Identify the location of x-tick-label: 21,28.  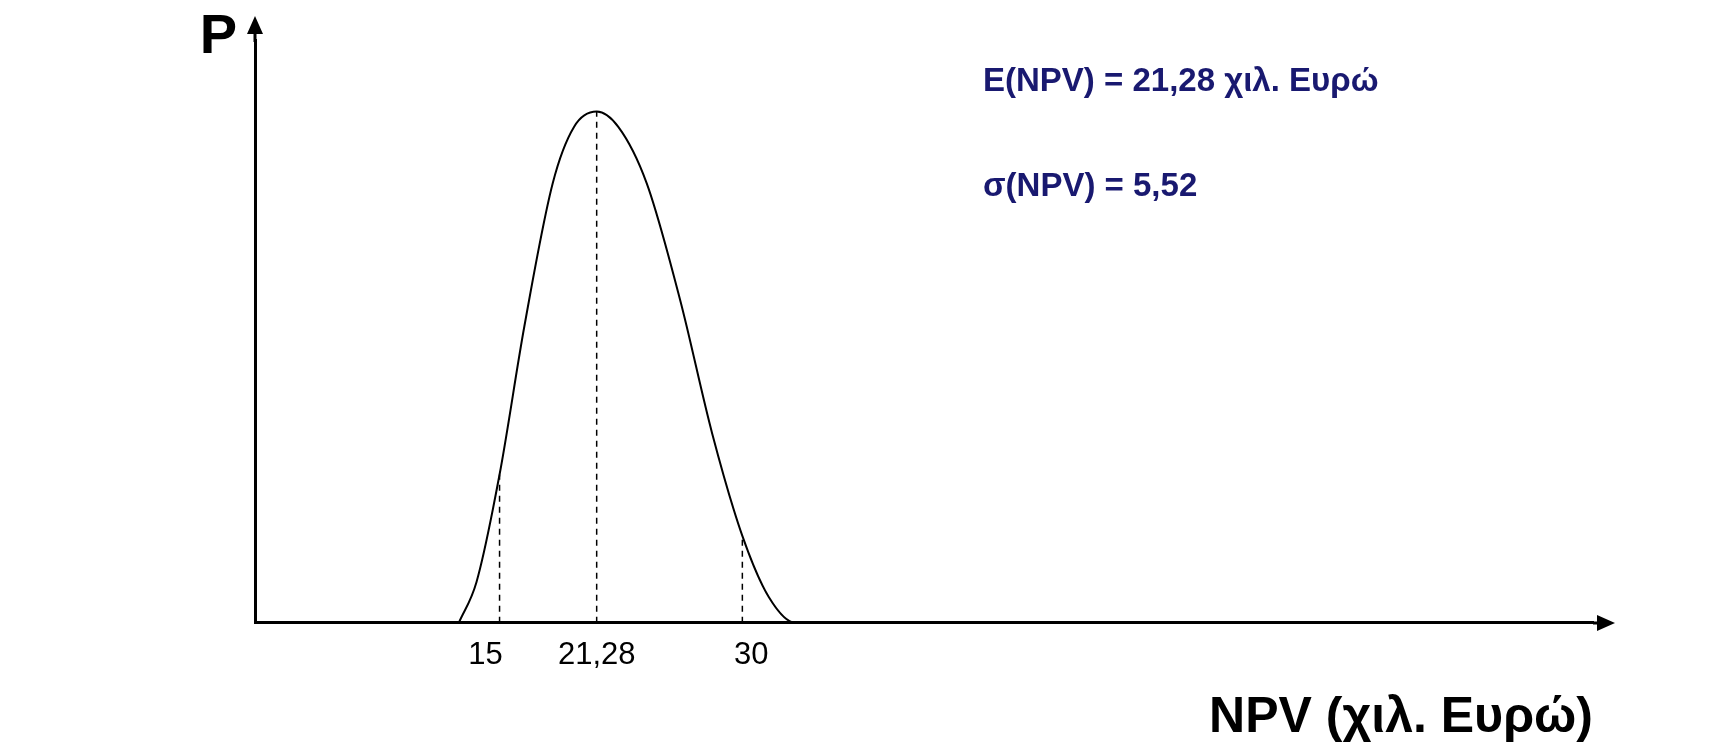
(596, 653).